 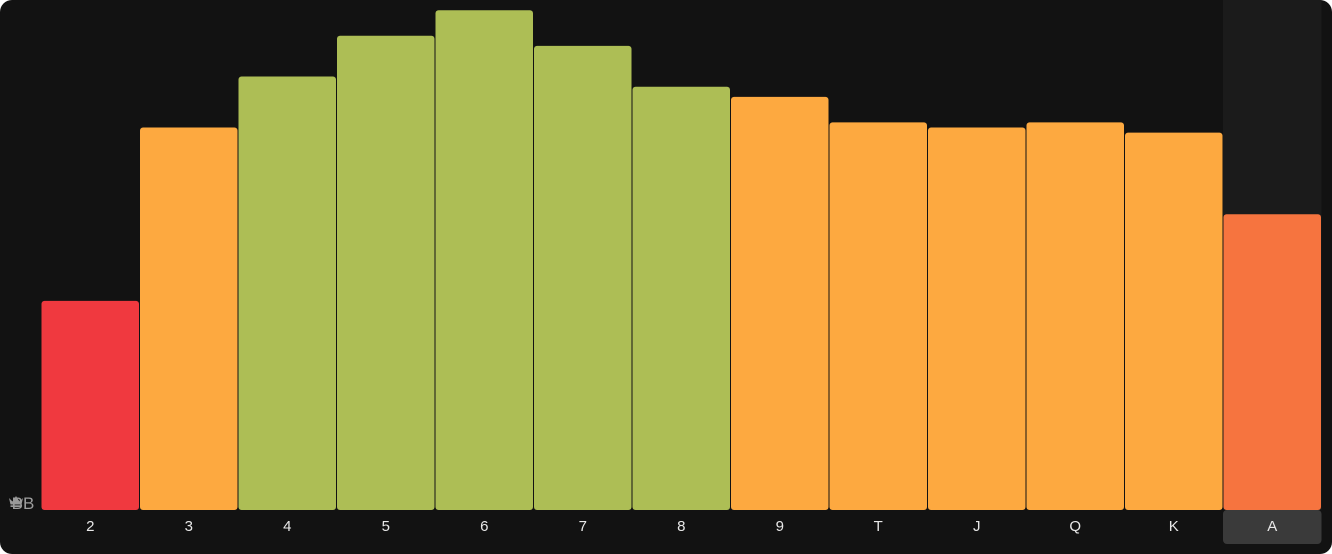 What do you see at coordinates (878, 526) in the screenshot?
I see `x-tick-label: T` at bounding box center [878, 526].